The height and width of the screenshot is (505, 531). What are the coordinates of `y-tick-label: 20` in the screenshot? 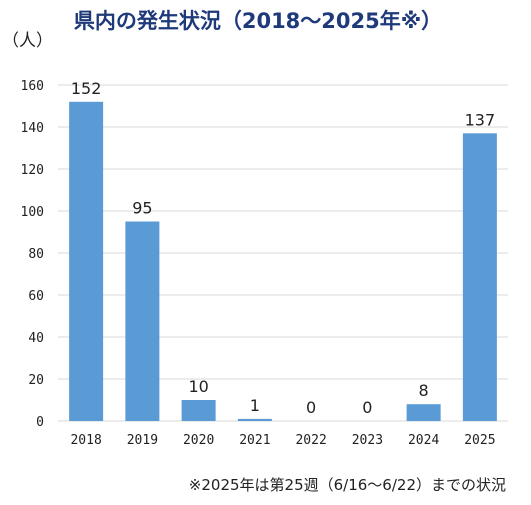 It's located at (36, 380).